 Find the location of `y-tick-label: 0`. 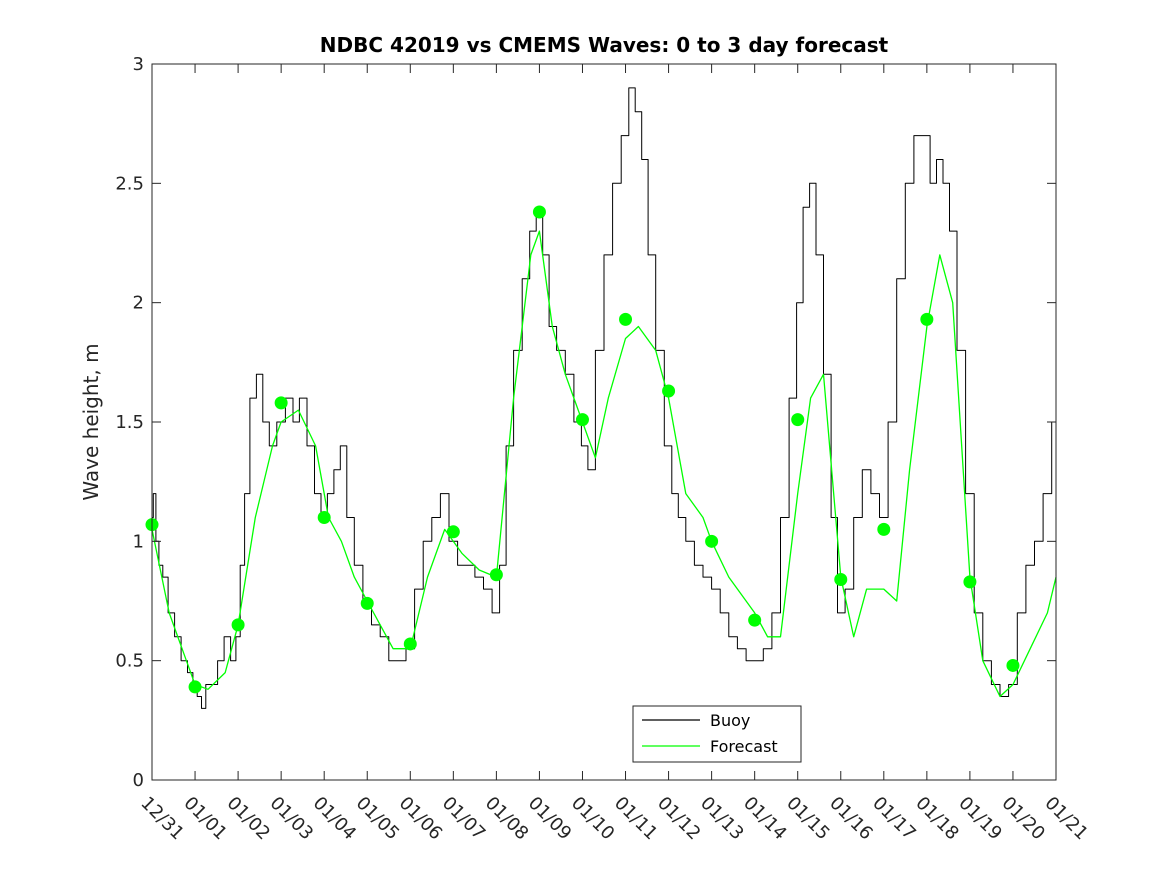

y-tick-label: 0 is located at coordinates (138, 780).